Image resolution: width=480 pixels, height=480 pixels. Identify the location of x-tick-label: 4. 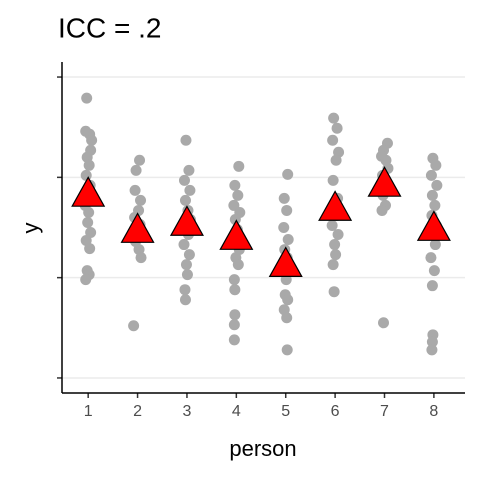
(236, 411).